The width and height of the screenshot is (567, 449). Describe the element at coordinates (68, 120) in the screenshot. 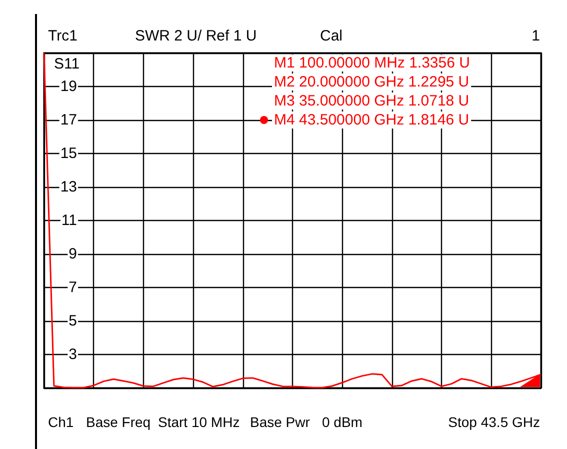

I see `y-tick-label: 17` at that location.